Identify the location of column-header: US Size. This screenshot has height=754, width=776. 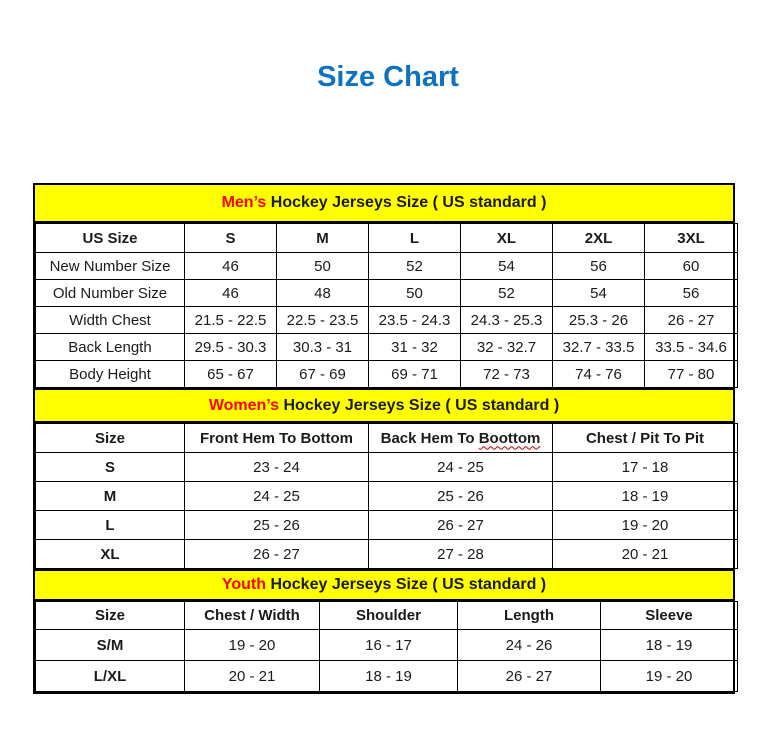
(110, 238).